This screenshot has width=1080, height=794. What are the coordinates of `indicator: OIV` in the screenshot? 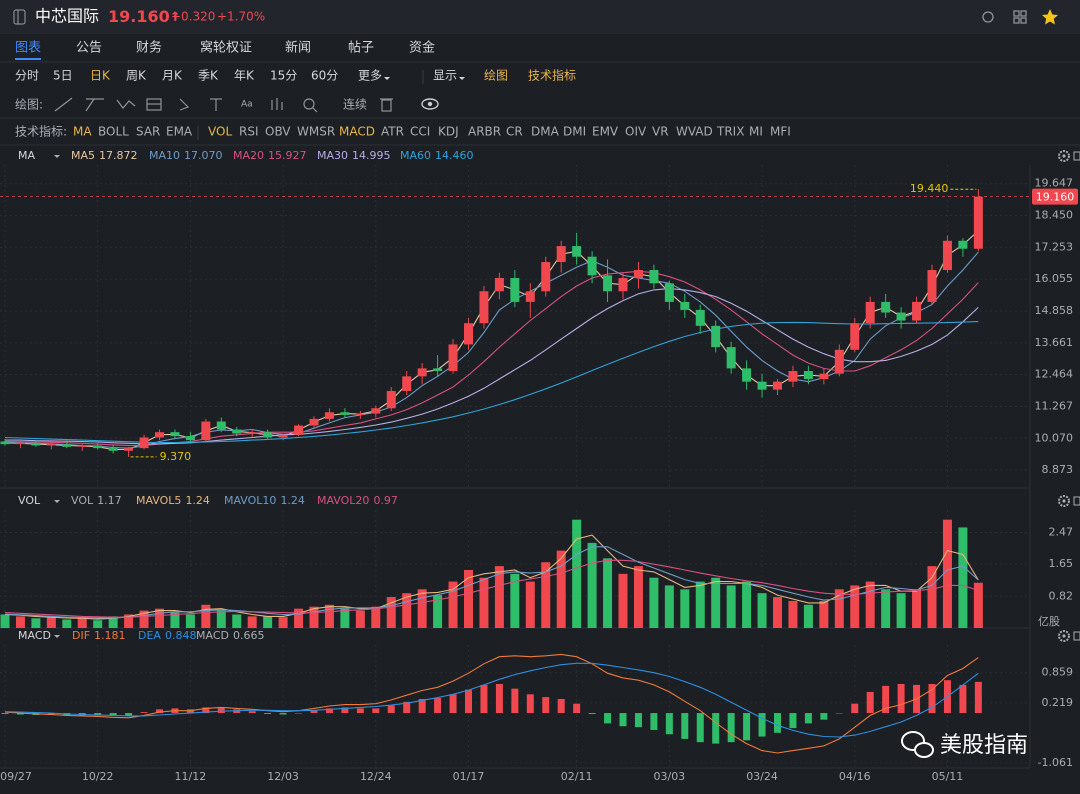 It's located at (636, 132).